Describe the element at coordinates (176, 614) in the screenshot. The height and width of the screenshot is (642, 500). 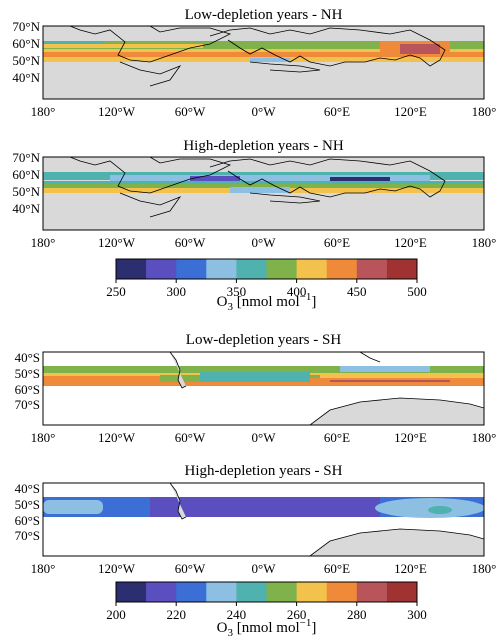
I see `colorbar-tick-label: 220` at that location.